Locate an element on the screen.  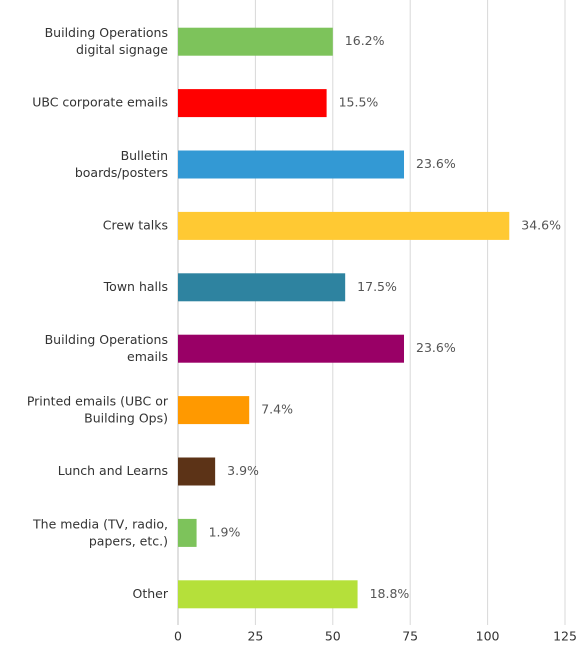
x-tick-label: 0 is located at coordinates (178, 636).